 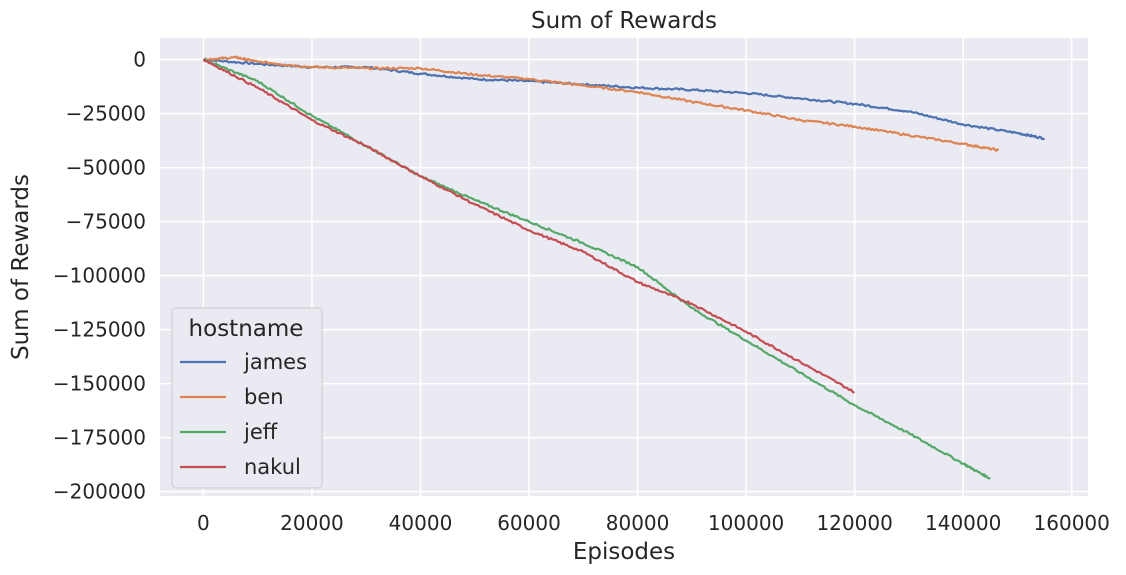 I want to click on x-tick-label: 20000, so click(x=312, y=523).